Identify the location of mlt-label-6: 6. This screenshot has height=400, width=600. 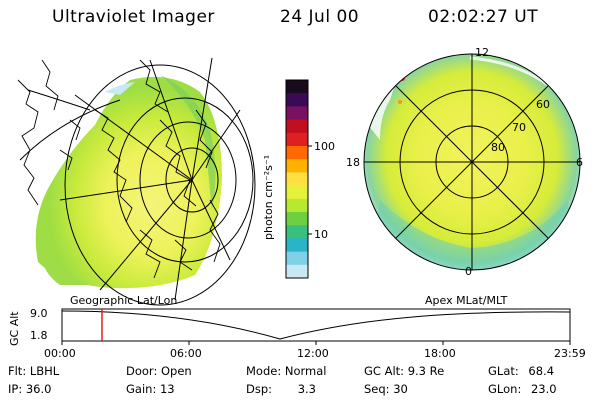
(579, 162).